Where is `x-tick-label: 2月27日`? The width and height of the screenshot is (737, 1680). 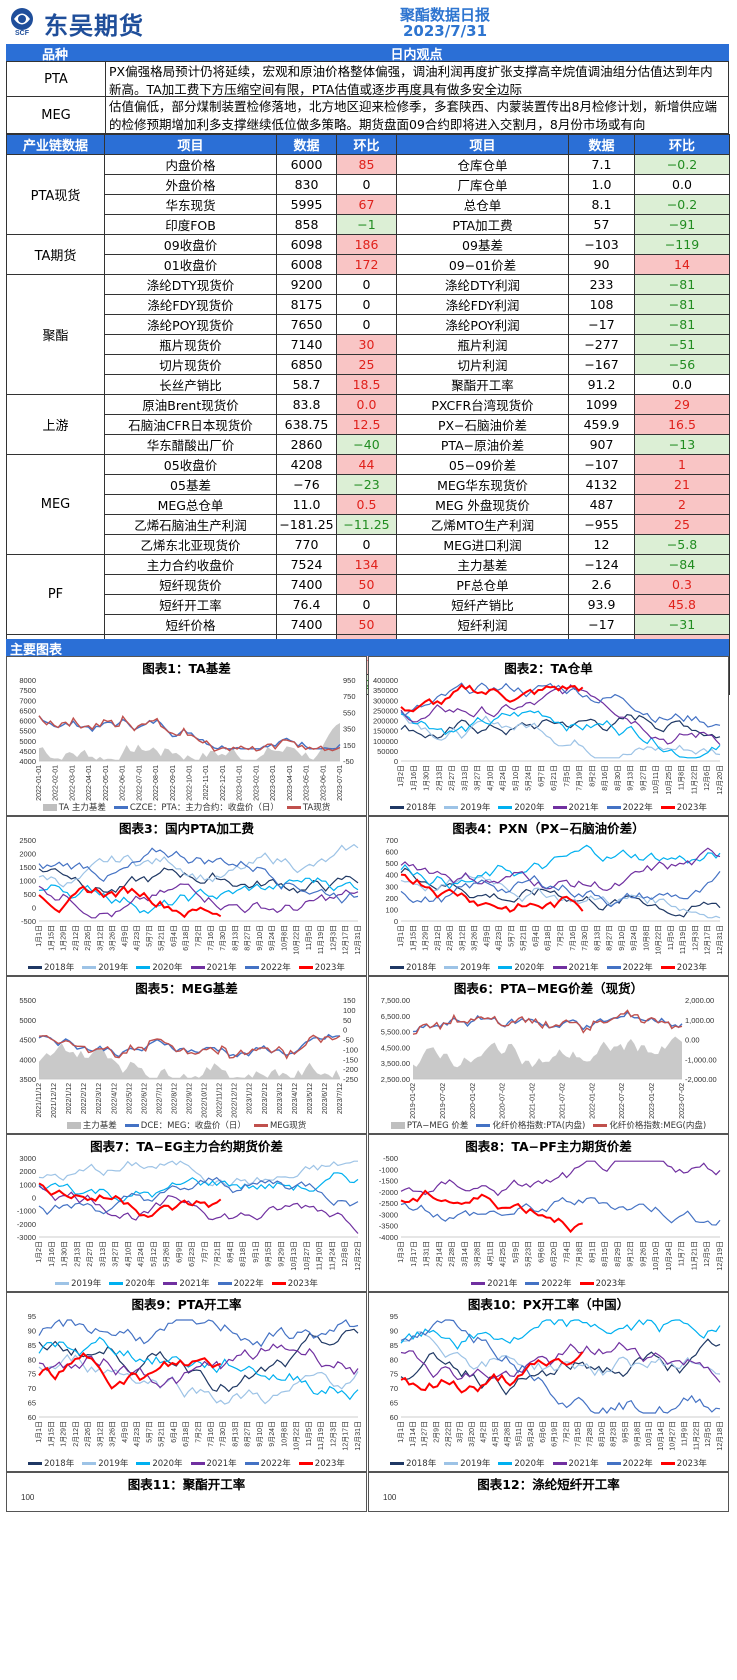 x-tick-label: 2月27日 is located at coordinates (452, 778).